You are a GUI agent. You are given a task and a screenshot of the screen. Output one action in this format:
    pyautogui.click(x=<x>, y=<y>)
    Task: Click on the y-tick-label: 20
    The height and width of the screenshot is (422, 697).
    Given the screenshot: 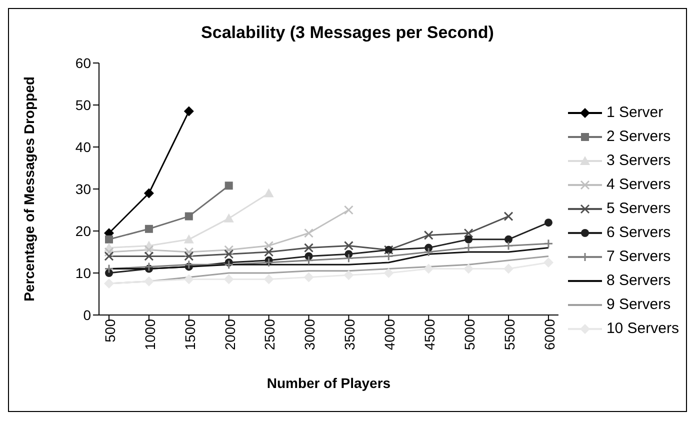 What is the action you would take?
    pyautogui.click(x=83, y=230)
    